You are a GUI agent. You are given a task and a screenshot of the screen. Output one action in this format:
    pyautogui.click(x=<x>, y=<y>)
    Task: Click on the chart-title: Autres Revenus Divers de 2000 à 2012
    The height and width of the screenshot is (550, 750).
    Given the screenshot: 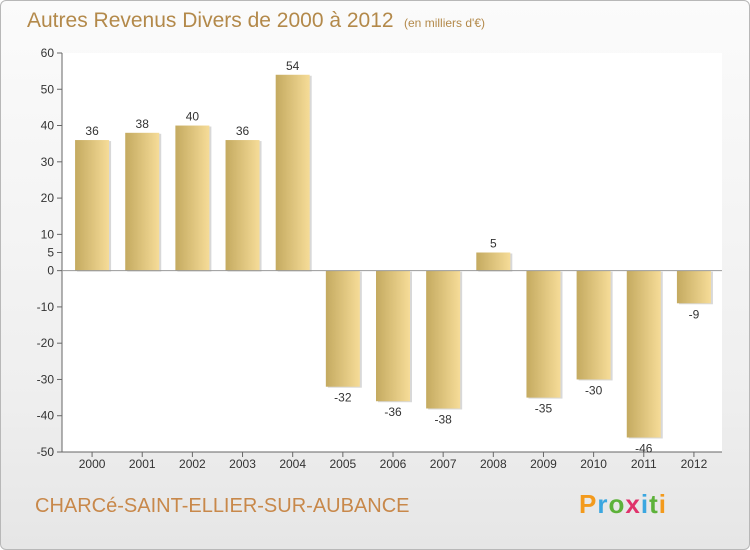 What is the action you would take?
    pyautogui.click(x=210, y=20)
    